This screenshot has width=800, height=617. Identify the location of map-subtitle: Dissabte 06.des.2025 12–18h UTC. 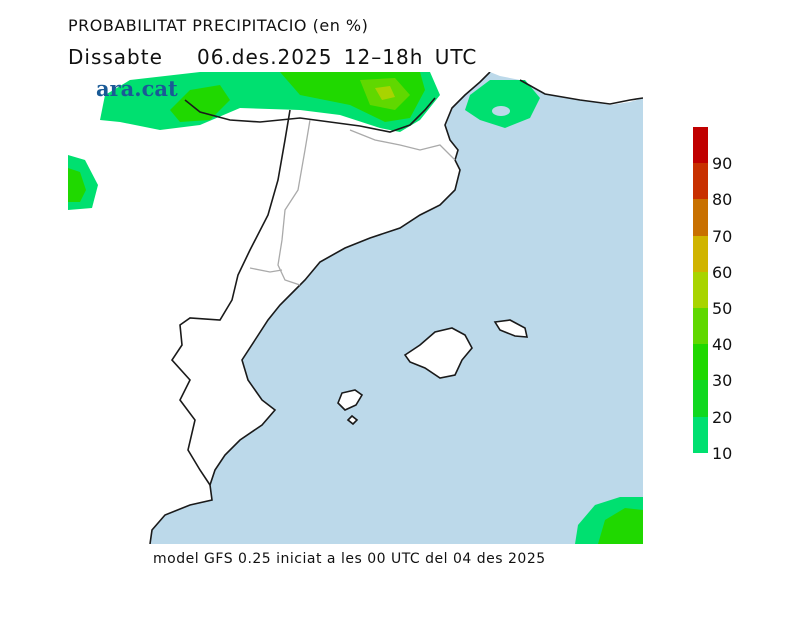
(273, 57).